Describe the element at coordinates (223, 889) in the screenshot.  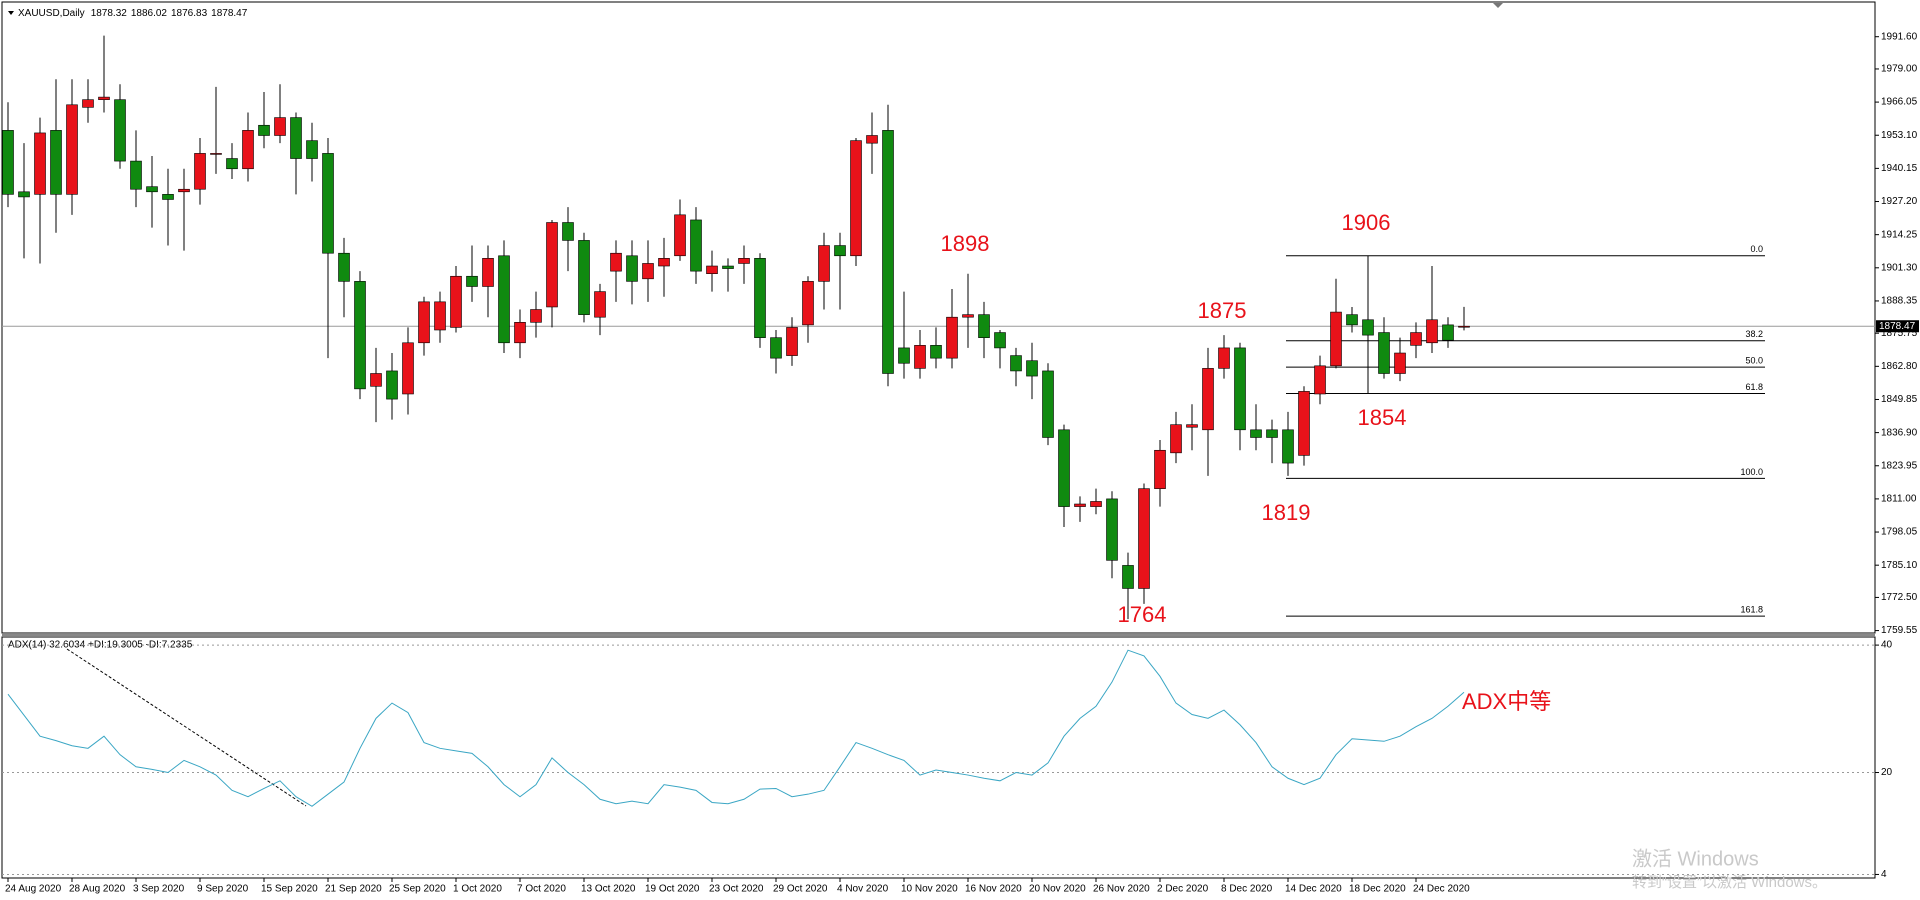
I see `x-tick-label: 9 Sep 2020` at that location.